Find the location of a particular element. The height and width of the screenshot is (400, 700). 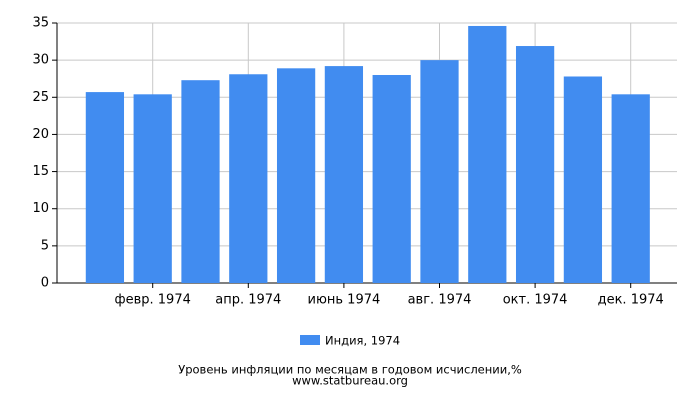

x-tick-label: июнь 1974 is located at coordinates (344, 300).